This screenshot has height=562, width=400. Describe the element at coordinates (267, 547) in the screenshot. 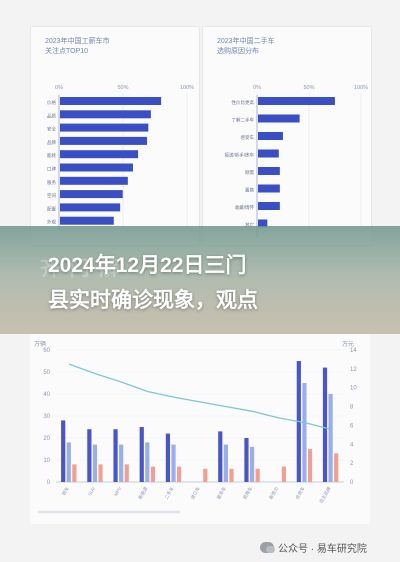

I see `wechat-icon` at that location.